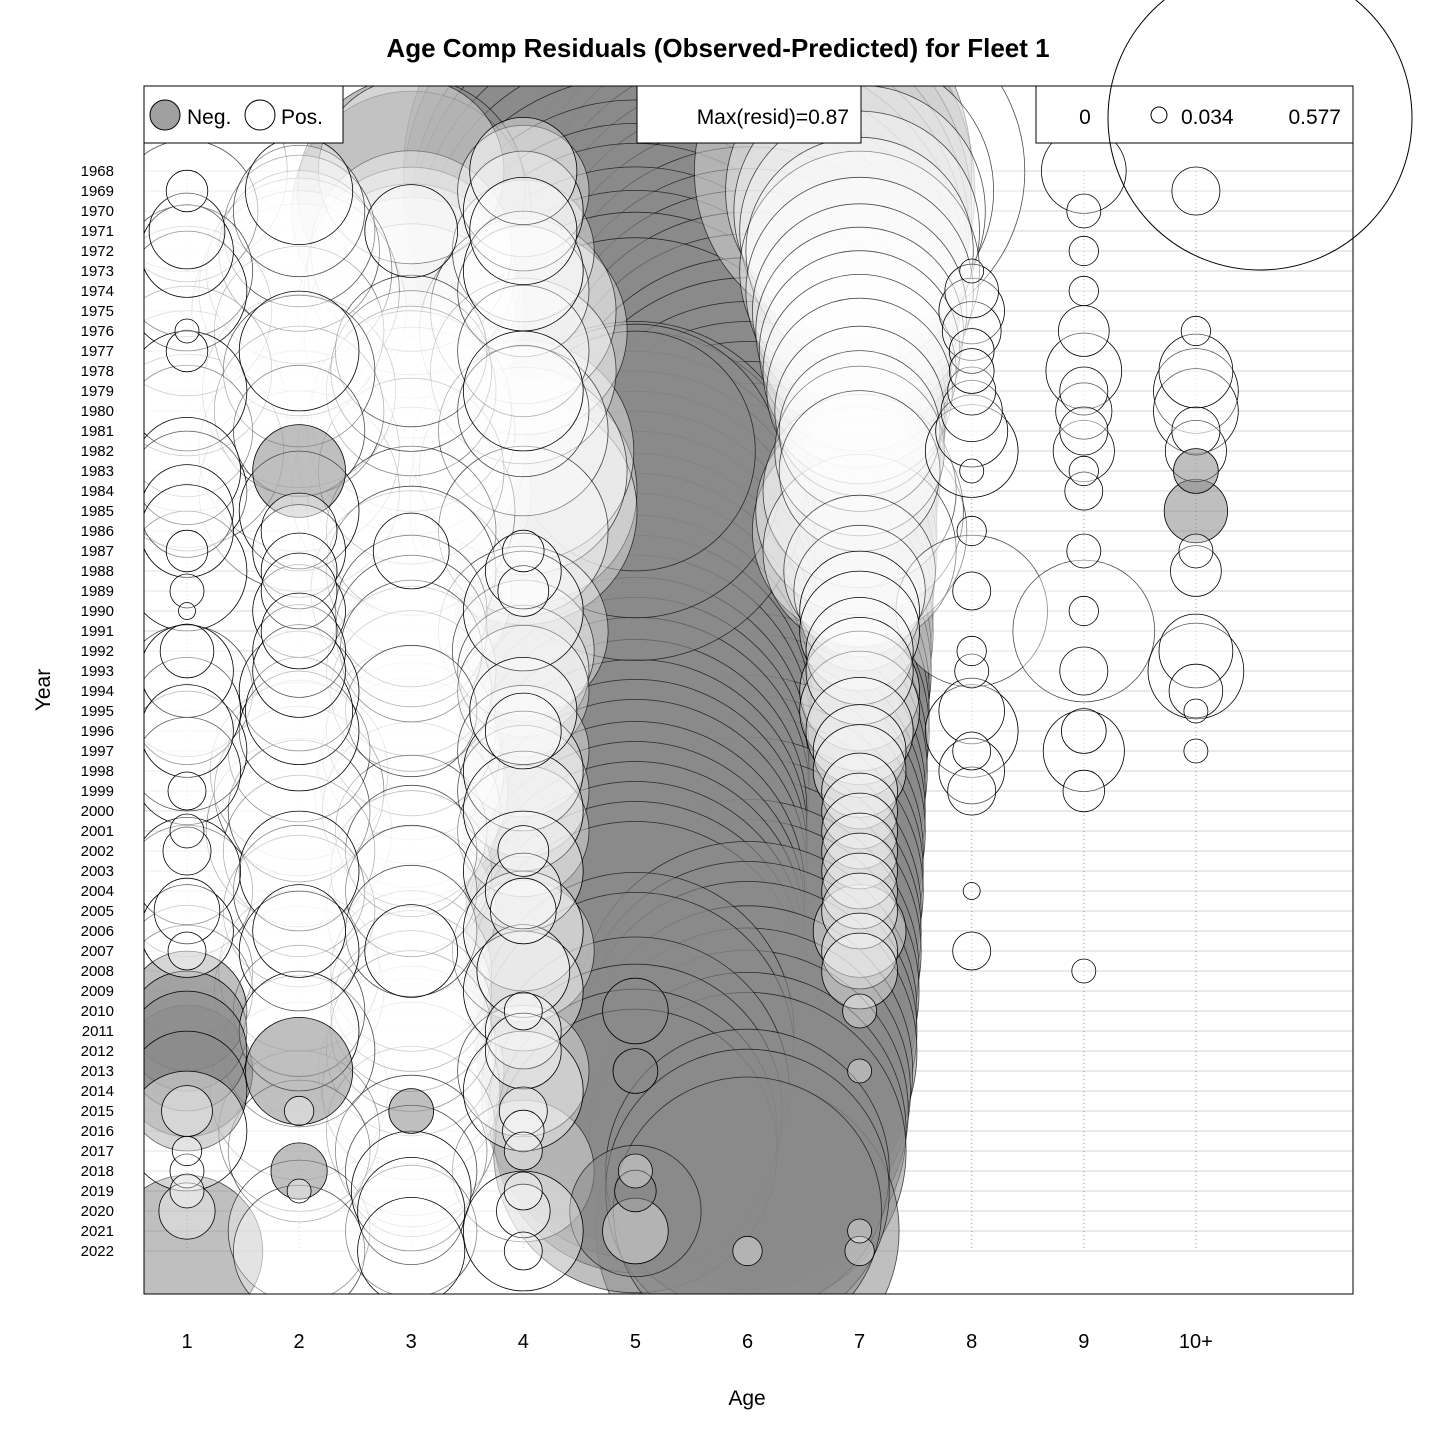  What do you see at coordinates (97, 371) in the screenshot?
I see `year-tick-label: 1978` at bounding box center [97, 371].